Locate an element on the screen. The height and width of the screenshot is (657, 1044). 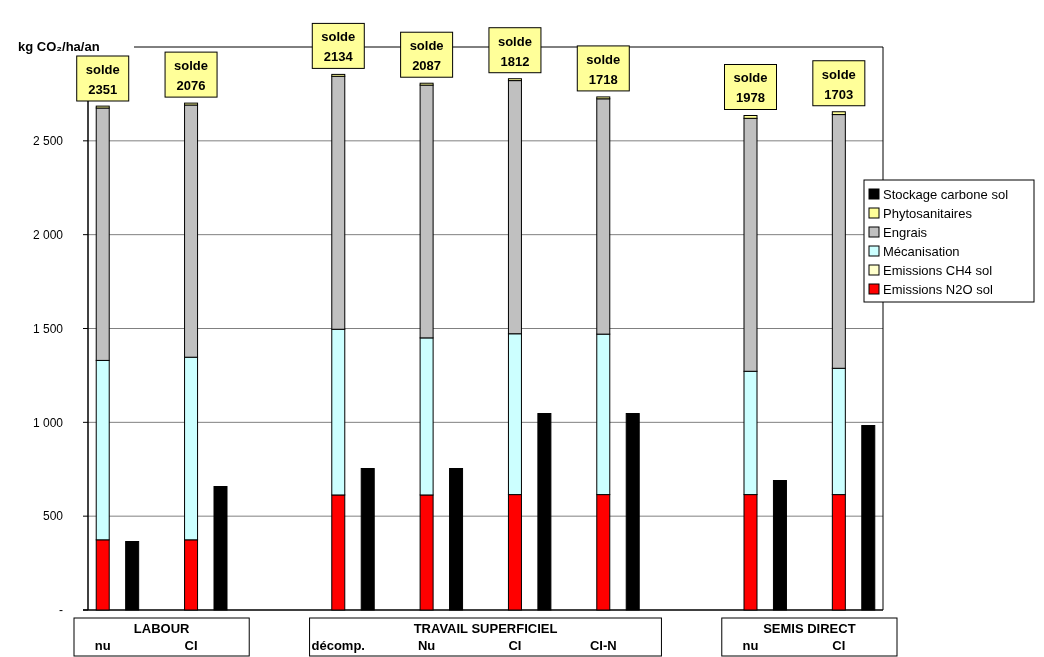
legend-label: Emissions N2O sol is located at coordinates (938, 289).